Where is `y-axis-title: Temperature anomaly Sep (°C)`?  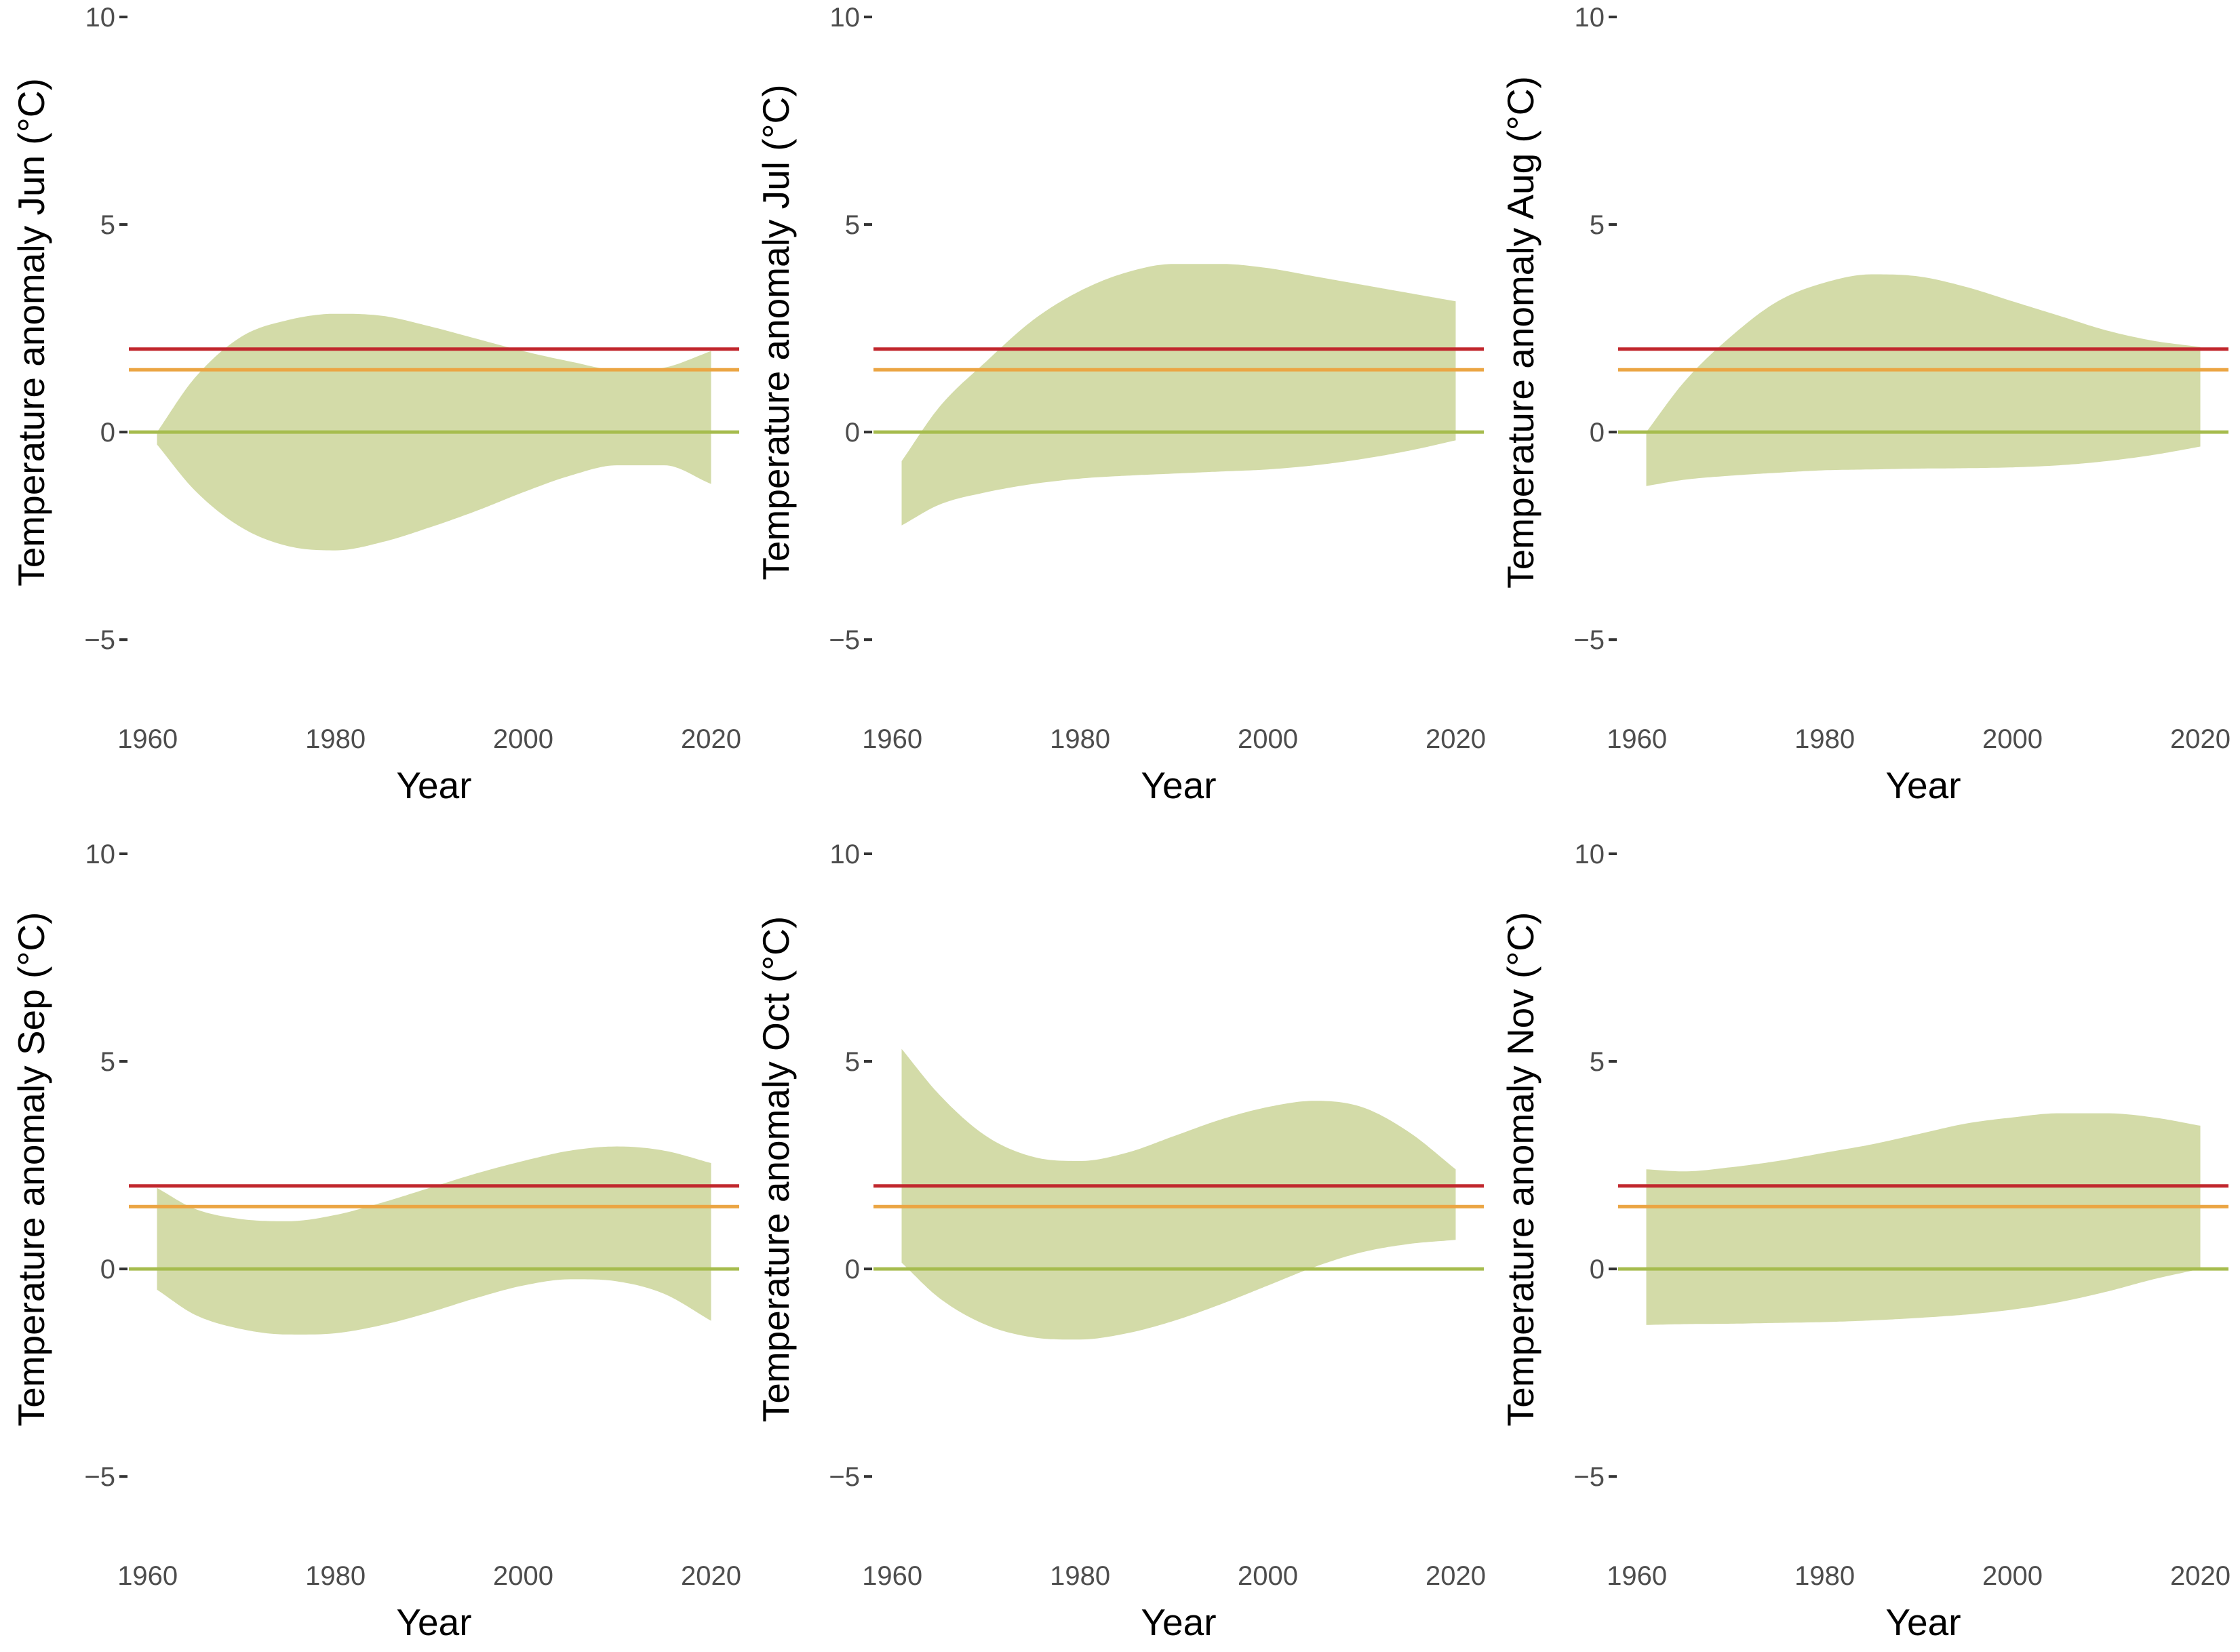
y-axis-title: Temperature anomaly Sep (°C) is located at coordinates (31, 1169).